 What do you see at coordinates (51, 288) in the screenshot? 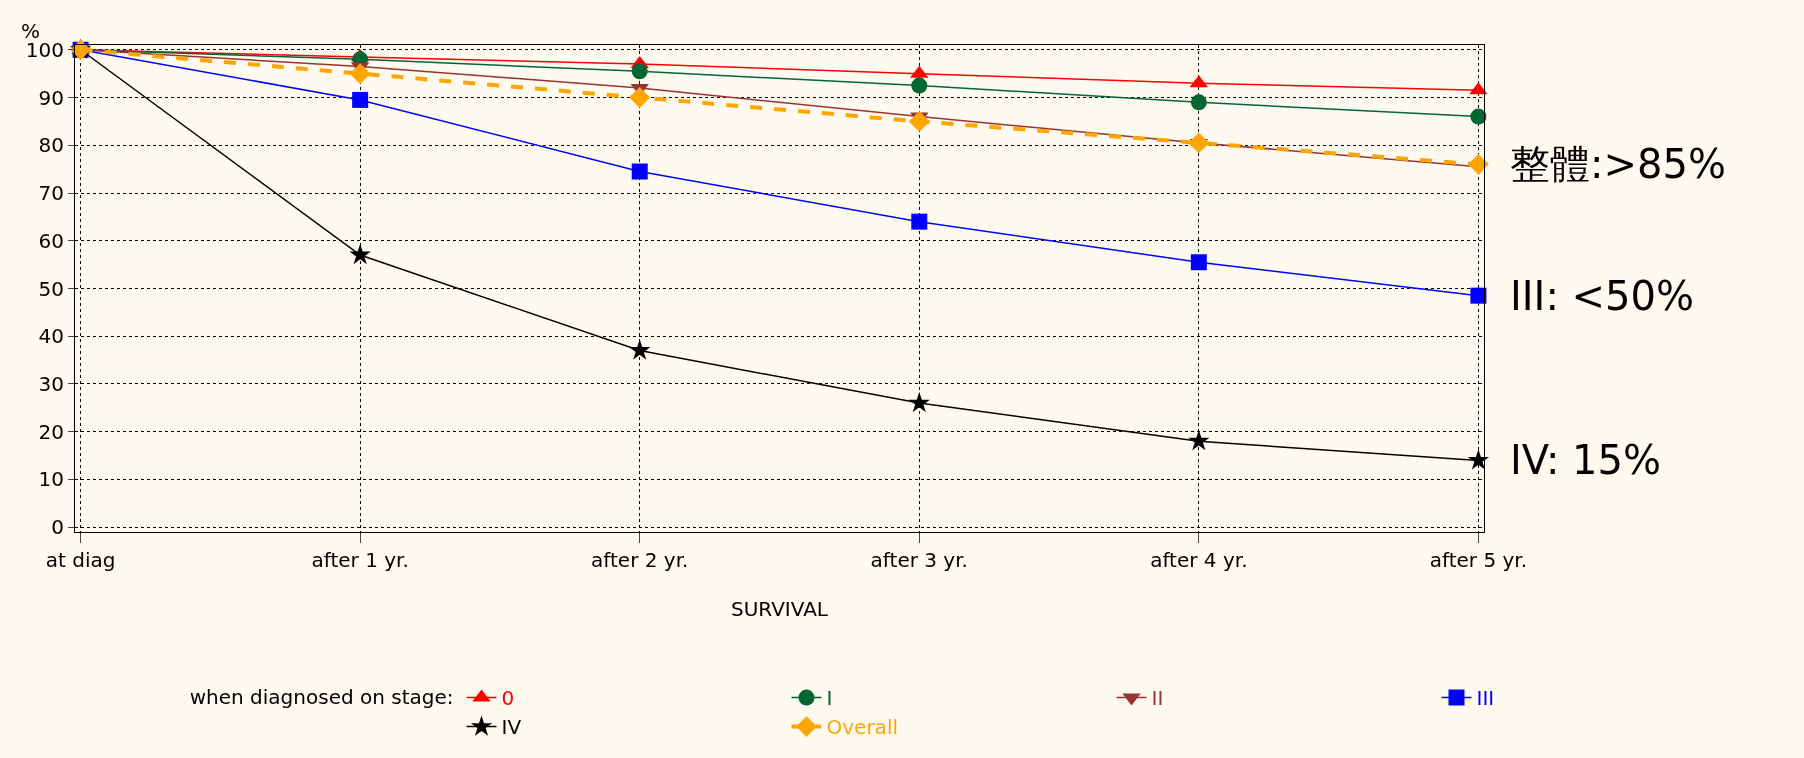
I see `y-tick-label: 50` at bounding box center [51, 288].